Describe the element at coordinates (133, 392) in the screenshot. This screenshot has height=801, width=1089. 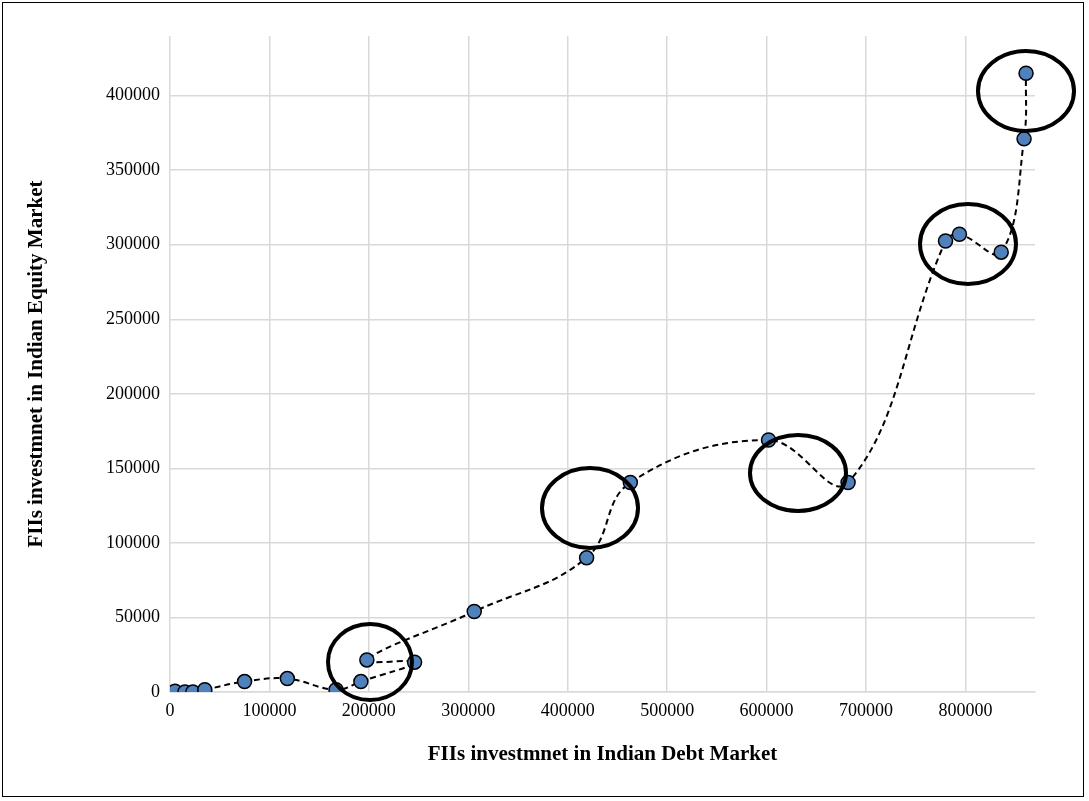
I see `y-tick-label: 200000` at that location.